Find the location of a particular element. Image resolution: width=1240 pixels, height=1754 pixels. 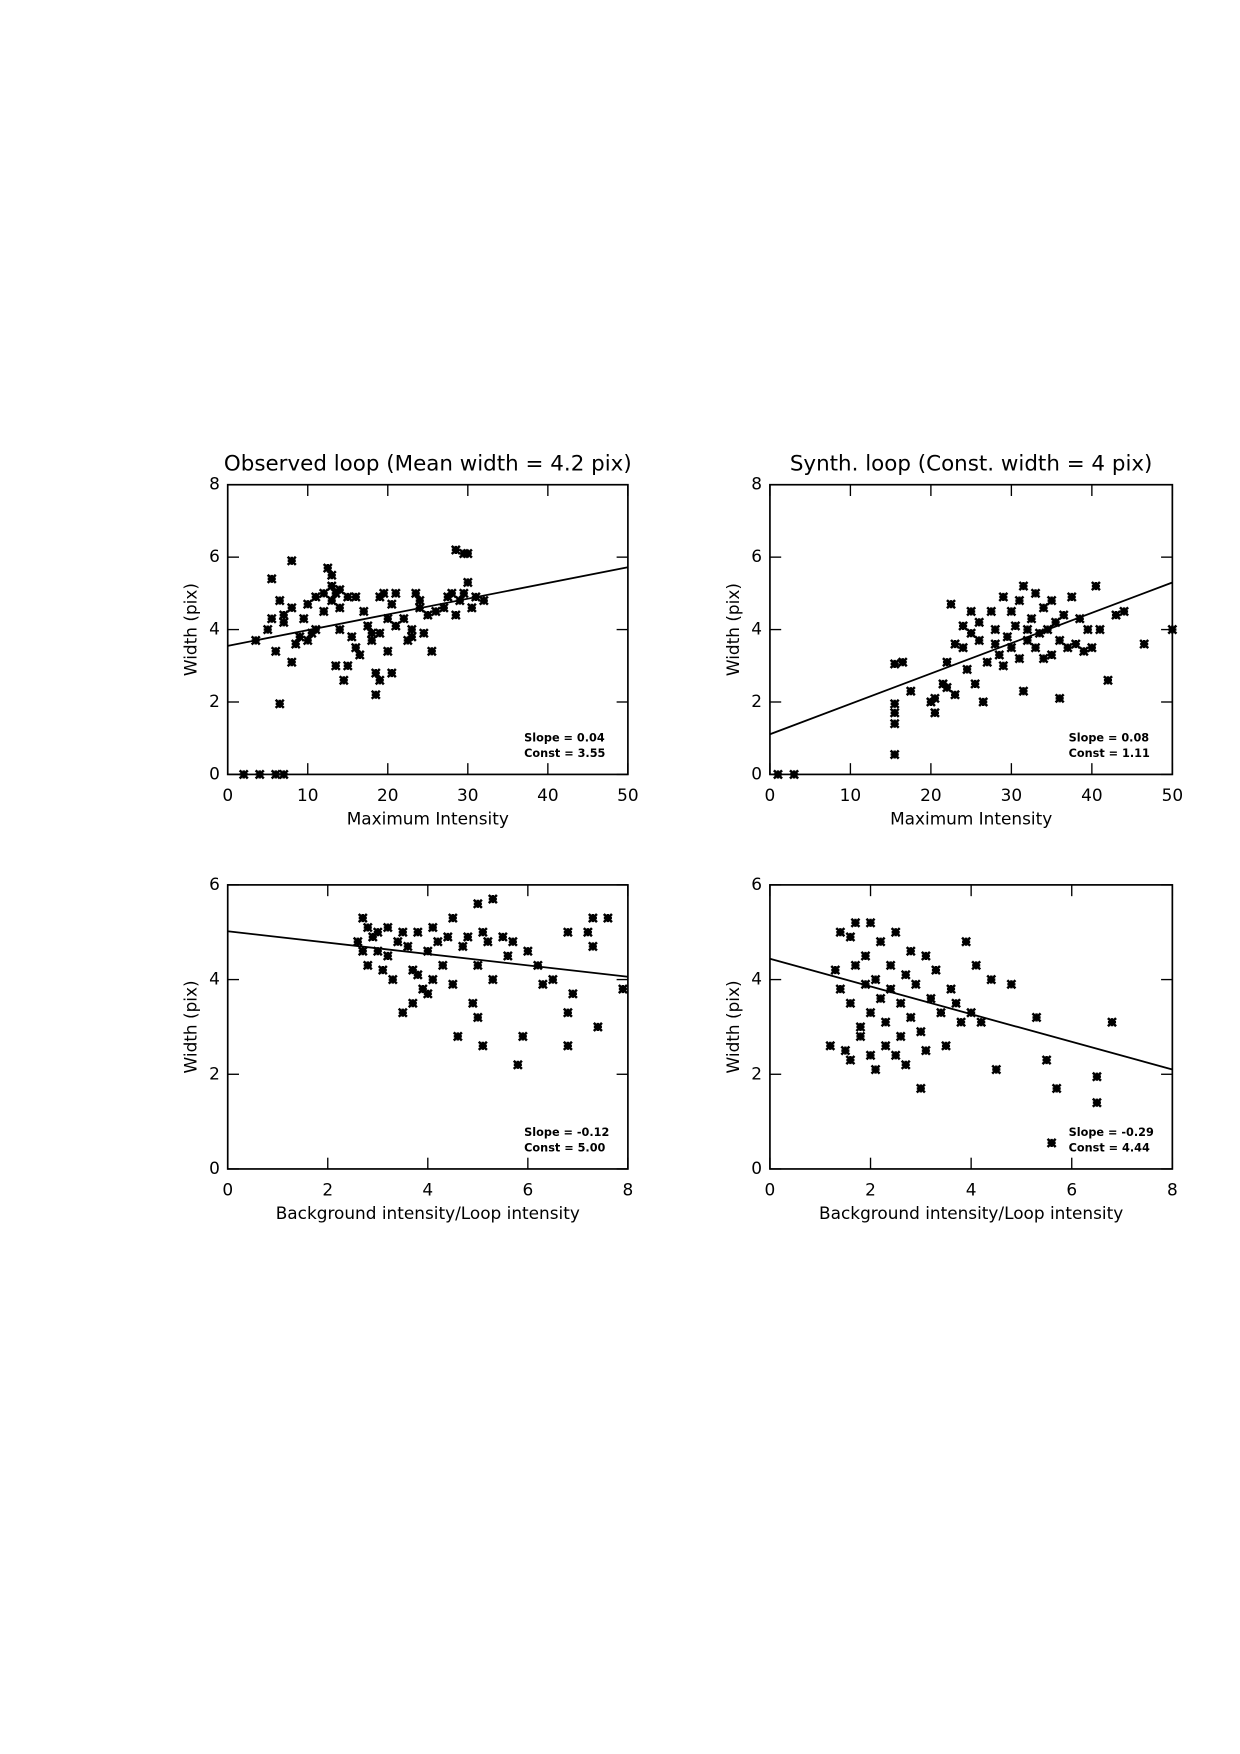

x-axis-label: Background intensity/Loop intensity is located at coordinates (428, 1213).